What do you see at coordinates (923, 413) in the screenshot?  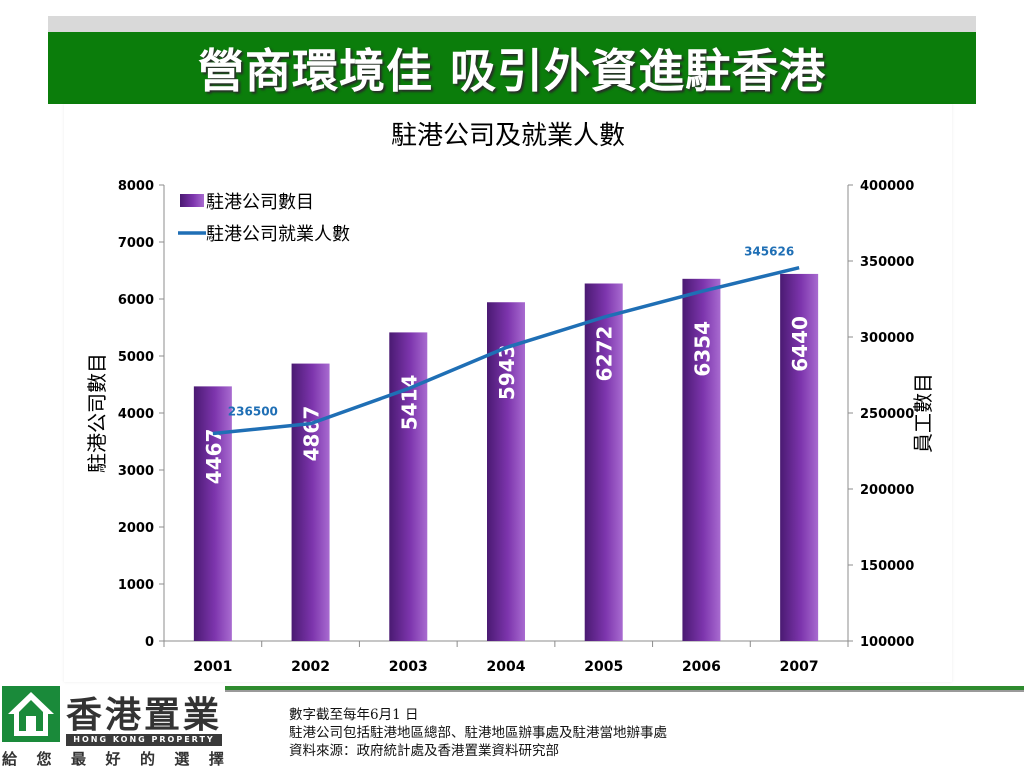 I see `right-axis-title: 員工數目` at bounding box center [923, 413].